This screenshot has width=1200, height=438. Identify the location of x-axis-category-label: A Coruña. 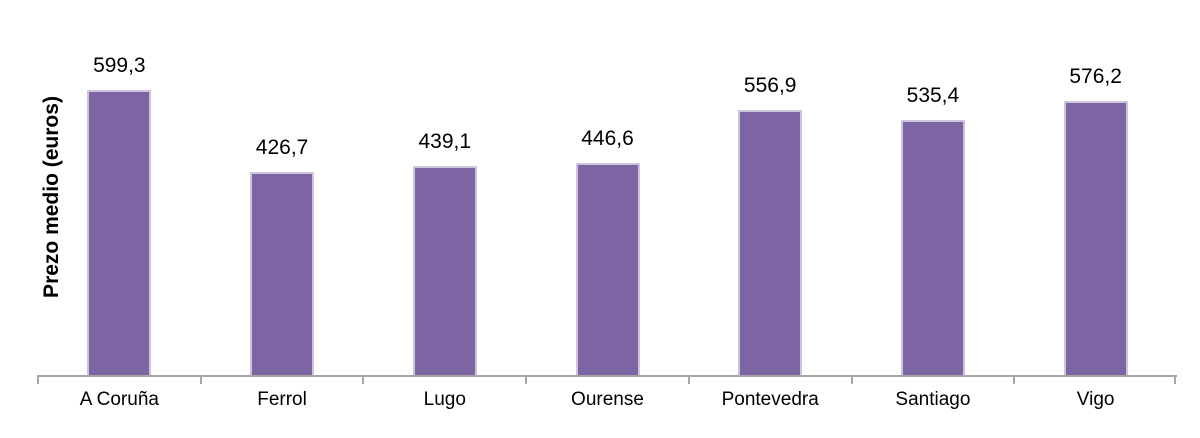
(119, 399).